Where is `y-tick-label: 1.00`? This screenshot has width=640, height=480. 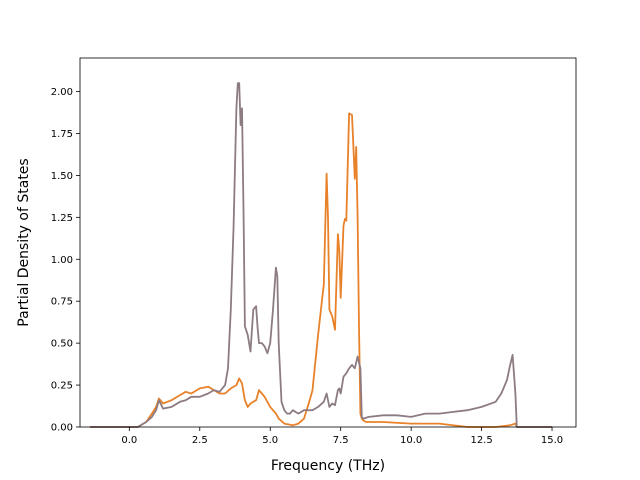 y-tick-label: 1.00 is located at coordinates (62, 260).